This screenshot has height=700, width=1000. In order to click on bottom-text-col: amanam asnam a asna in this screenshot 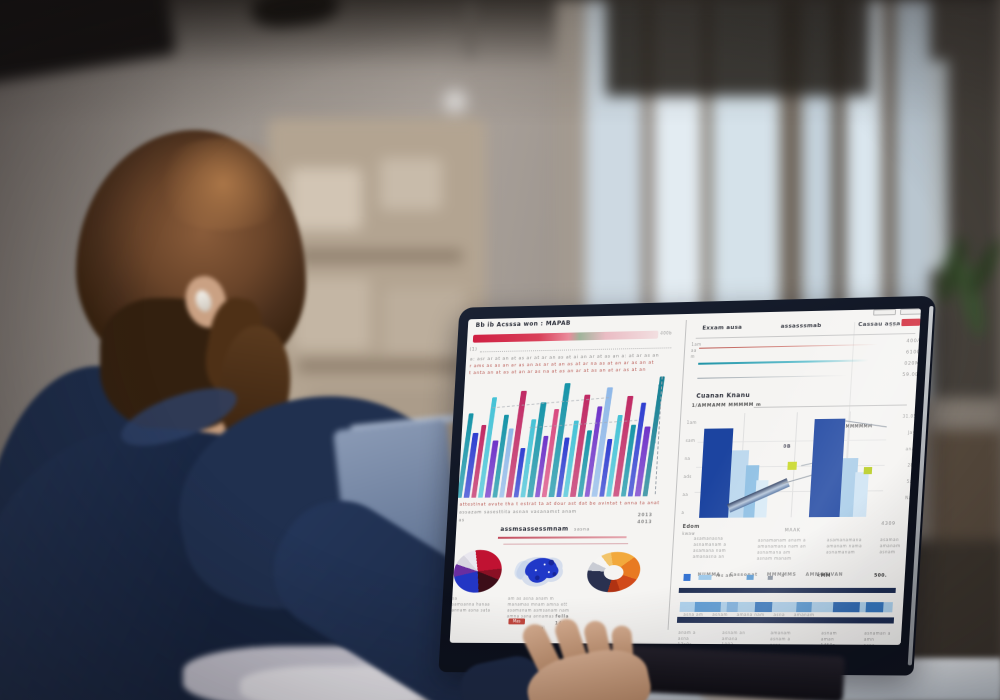, I will do `click(793, 637)`.